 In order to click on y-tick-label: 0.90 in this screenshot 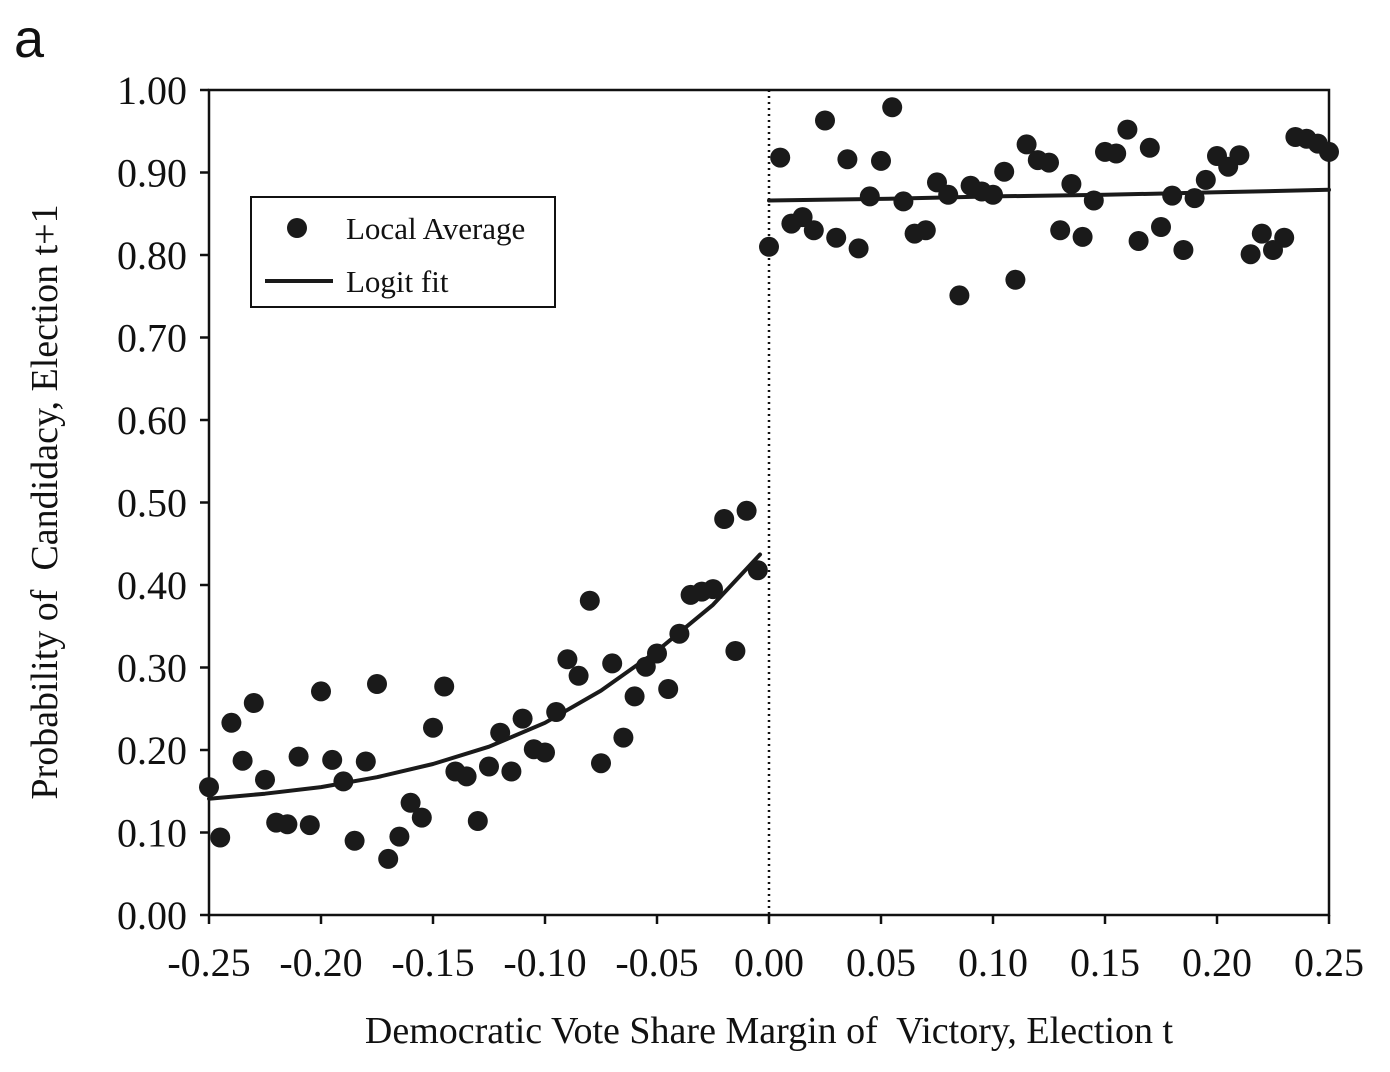, I will do `click(152, 173)`.